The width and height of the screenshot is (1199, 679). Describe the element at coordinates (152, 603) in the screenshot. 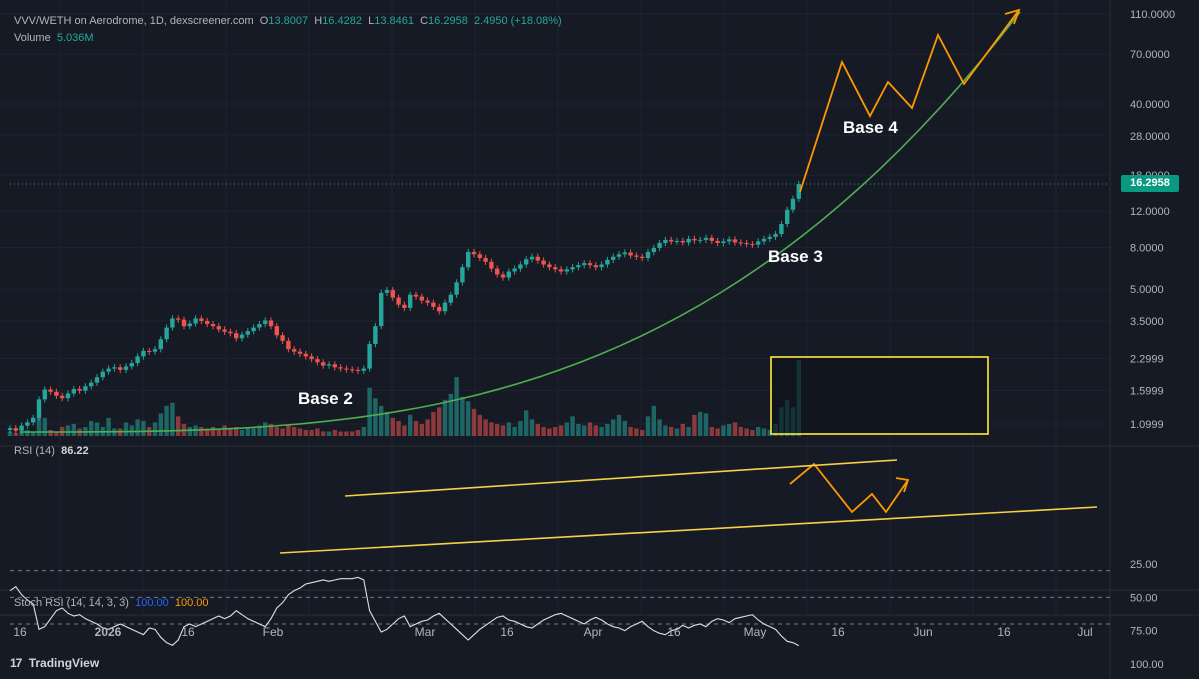

I see `stoch-k-value: 100.00` at that location.